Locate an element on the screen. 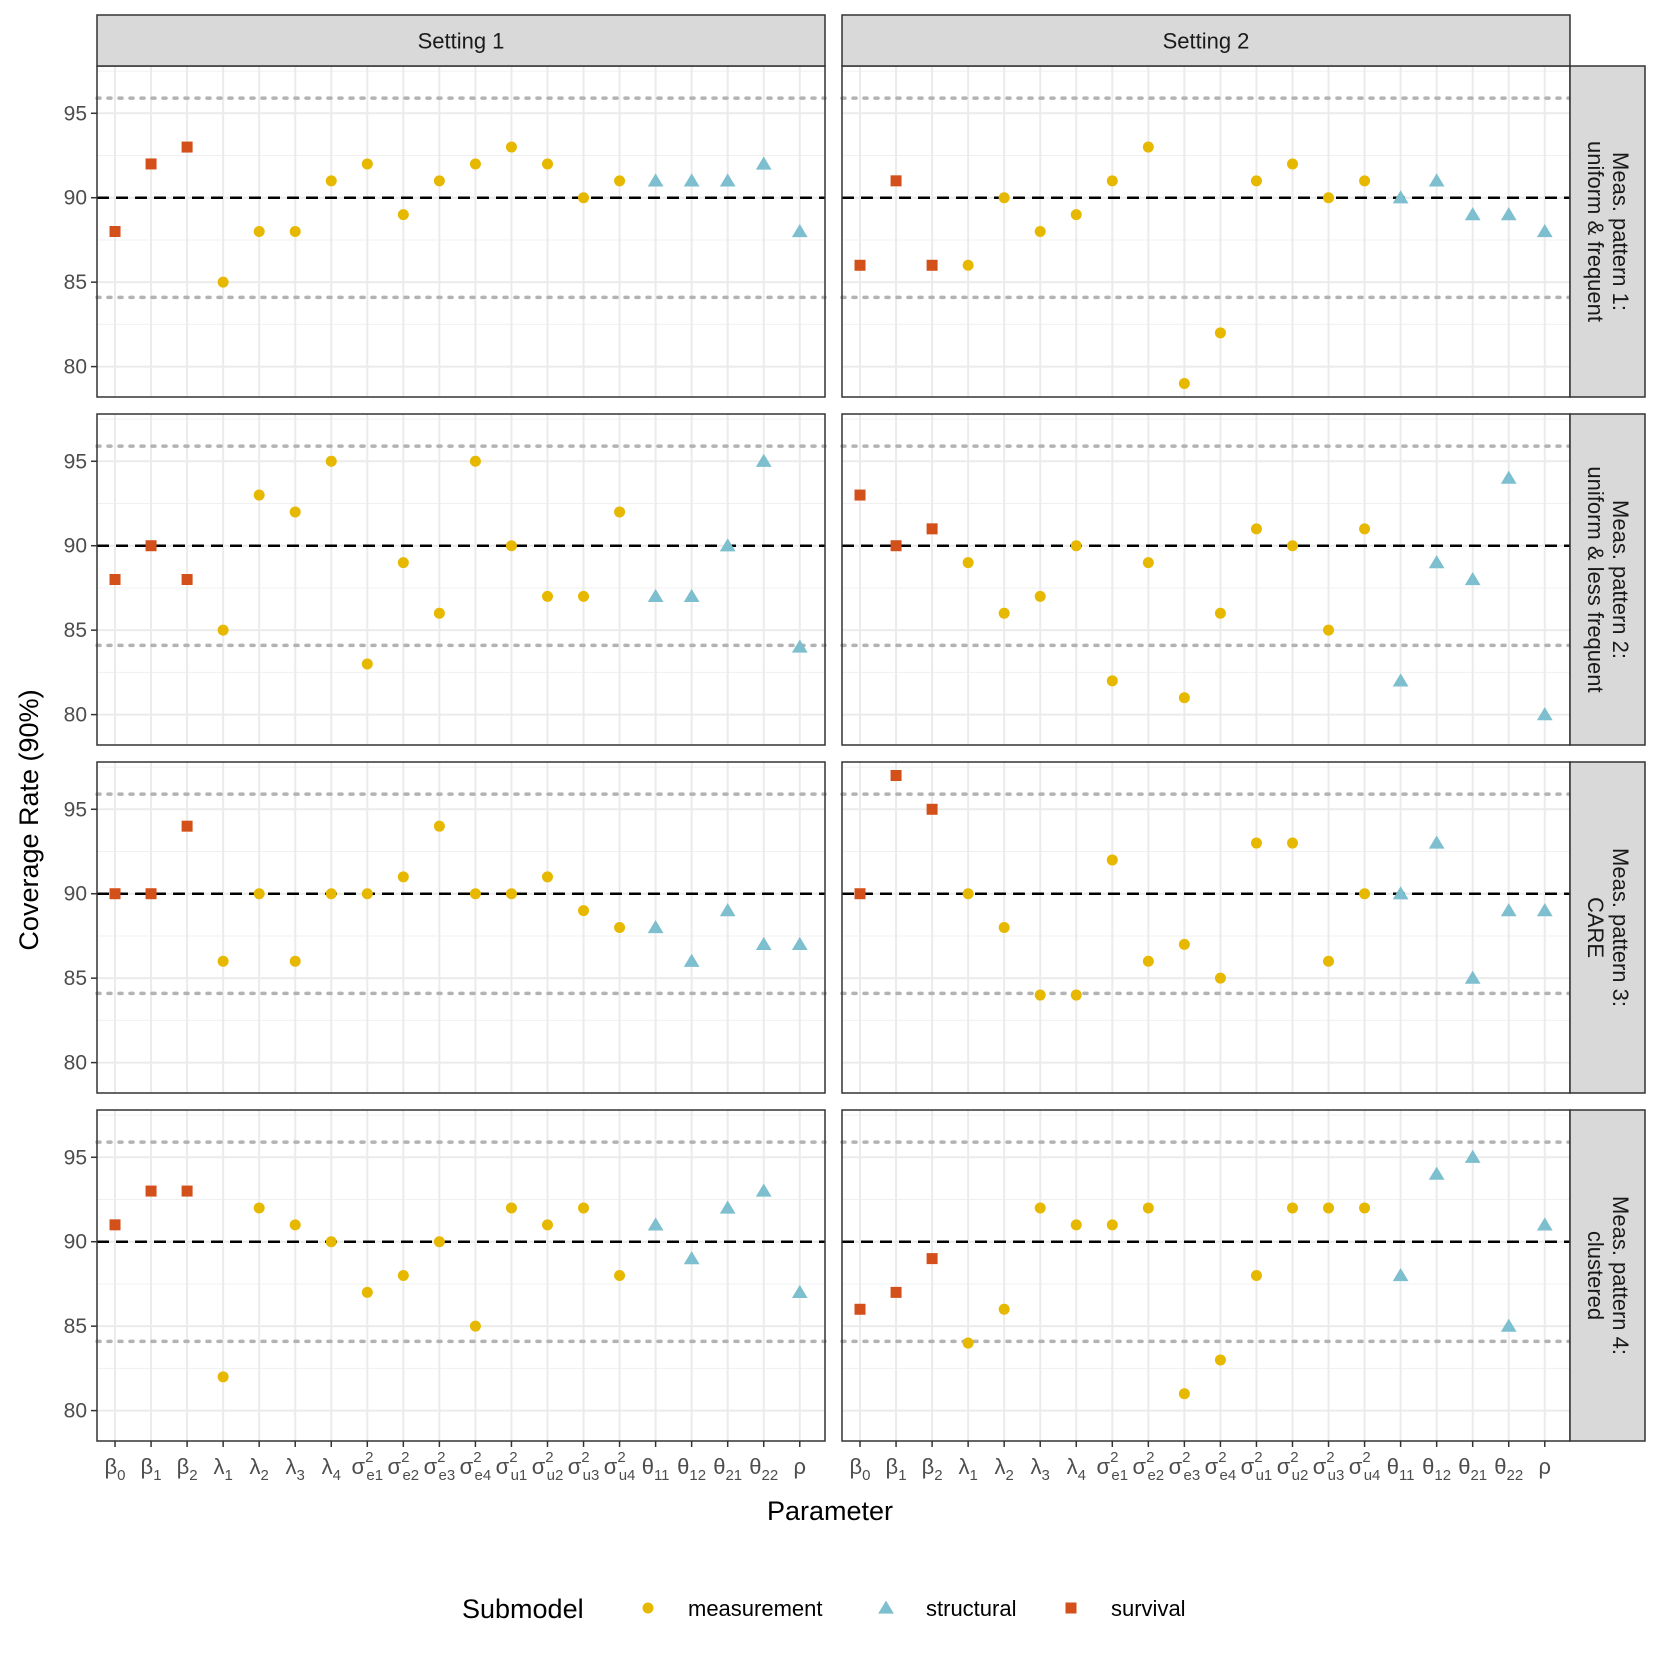  row-strip-label: Meas. pattern 3:CARE is located at coordinates (1608, 927).